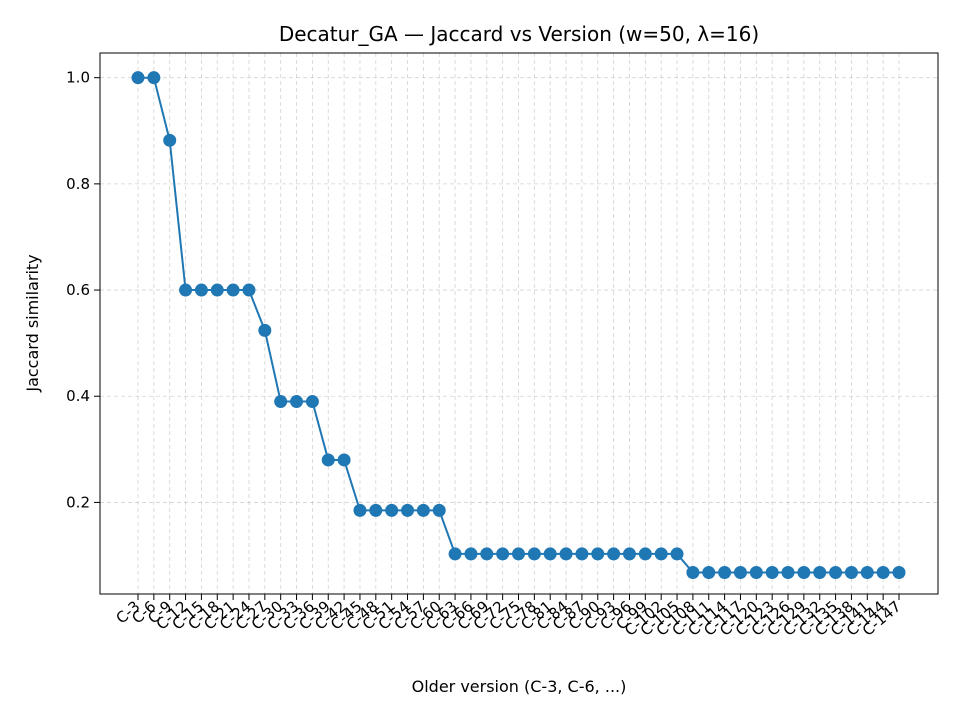  What do you see at coordinates (78, 78) in the screenshot?
I see `y-tick-label: 1.0` at bounding box center [78, 78].